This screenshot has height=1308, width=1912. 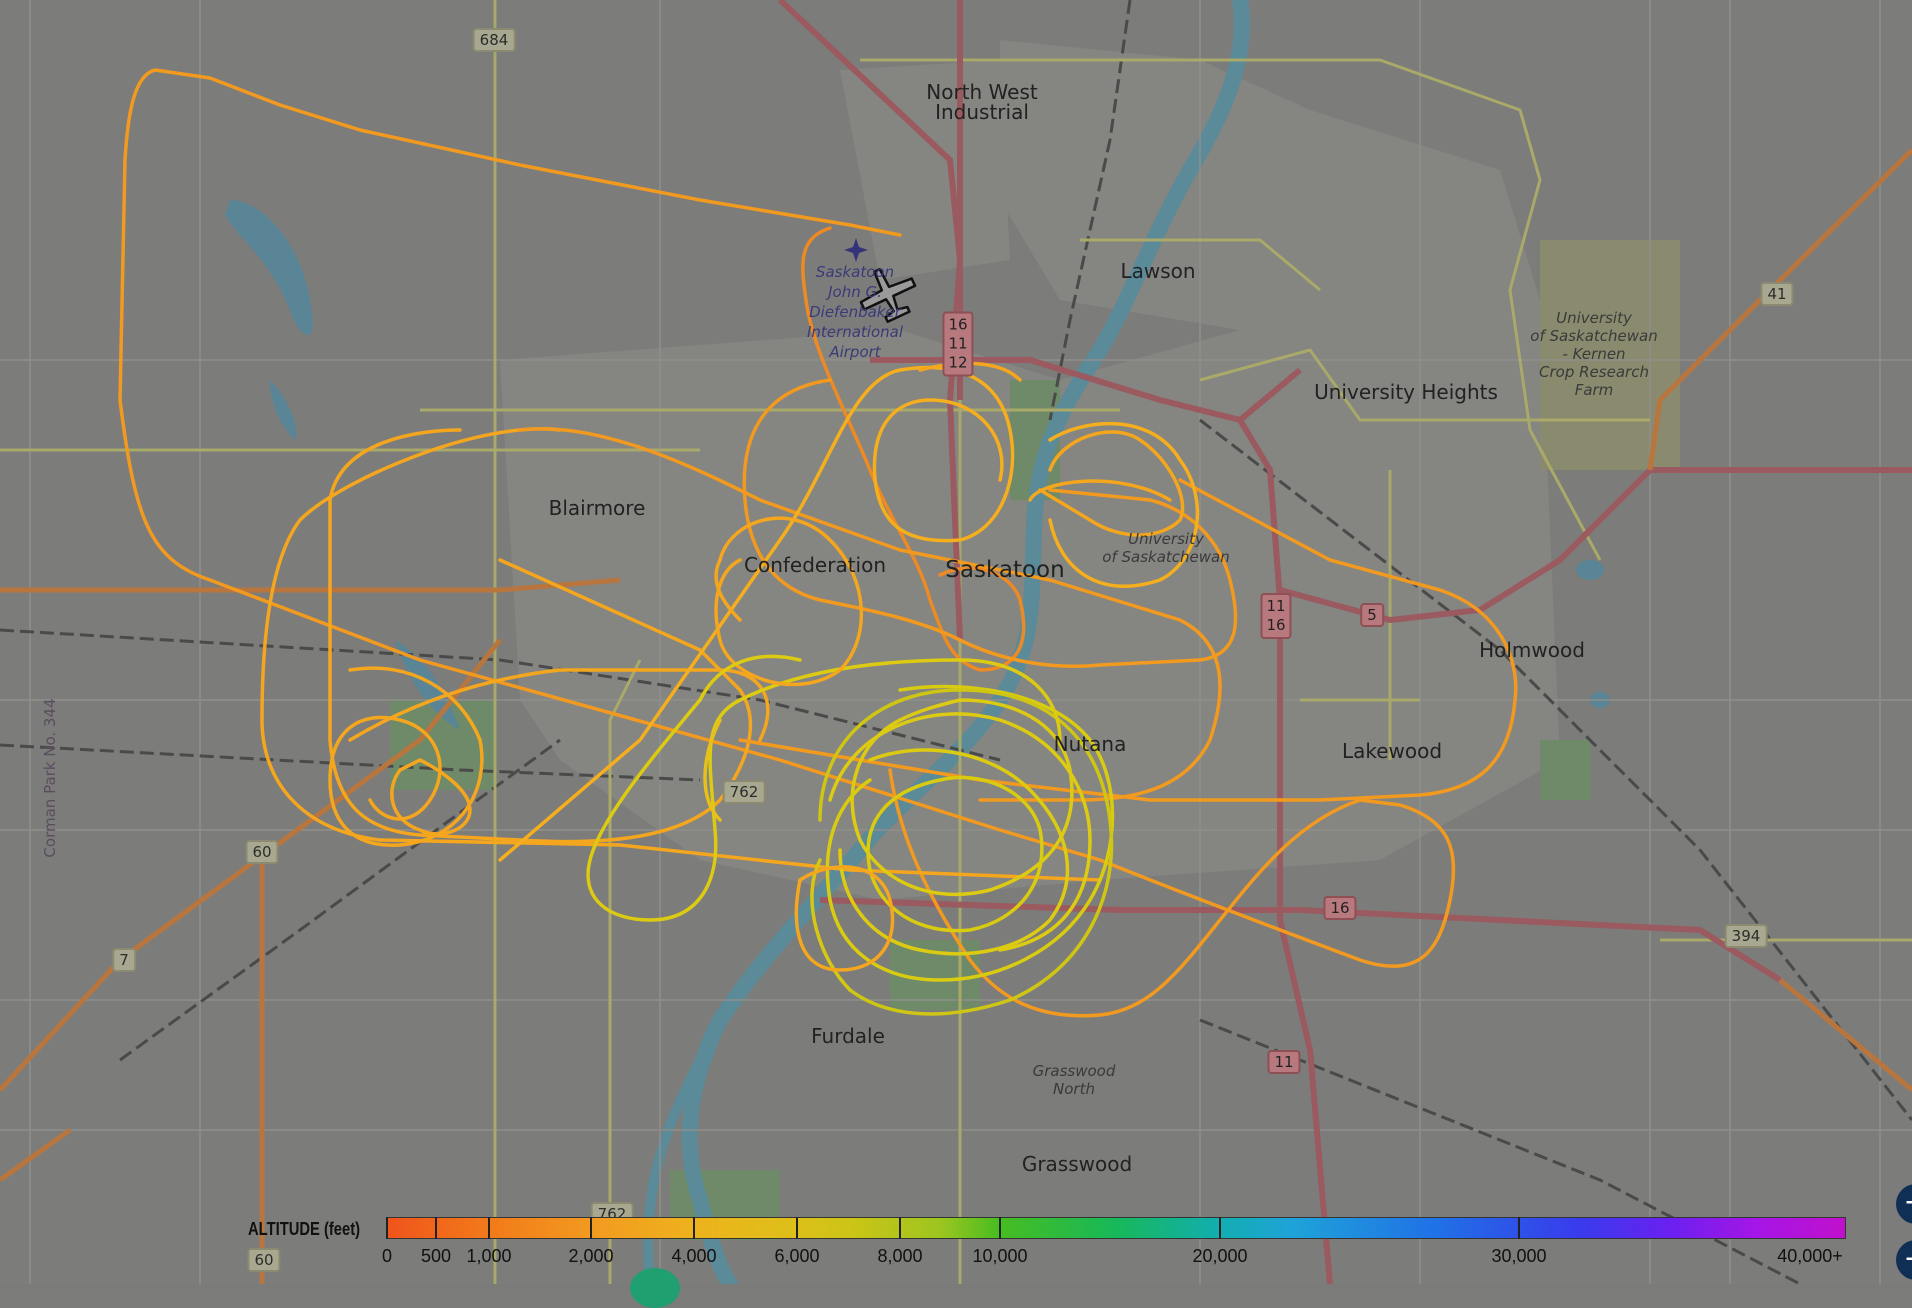 What do you see at coordinates (387, 1256) in the screenshot?
I see `legend-tick-label: 0` at bounding box center [387, 1256].